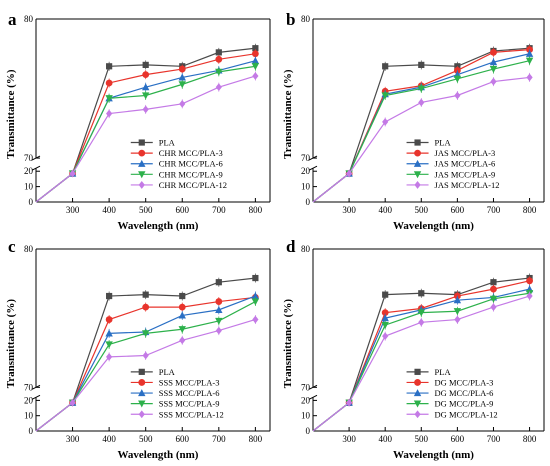  I want to click on legend-entry: JAS MCC/PLA-12, so click(467, 185).